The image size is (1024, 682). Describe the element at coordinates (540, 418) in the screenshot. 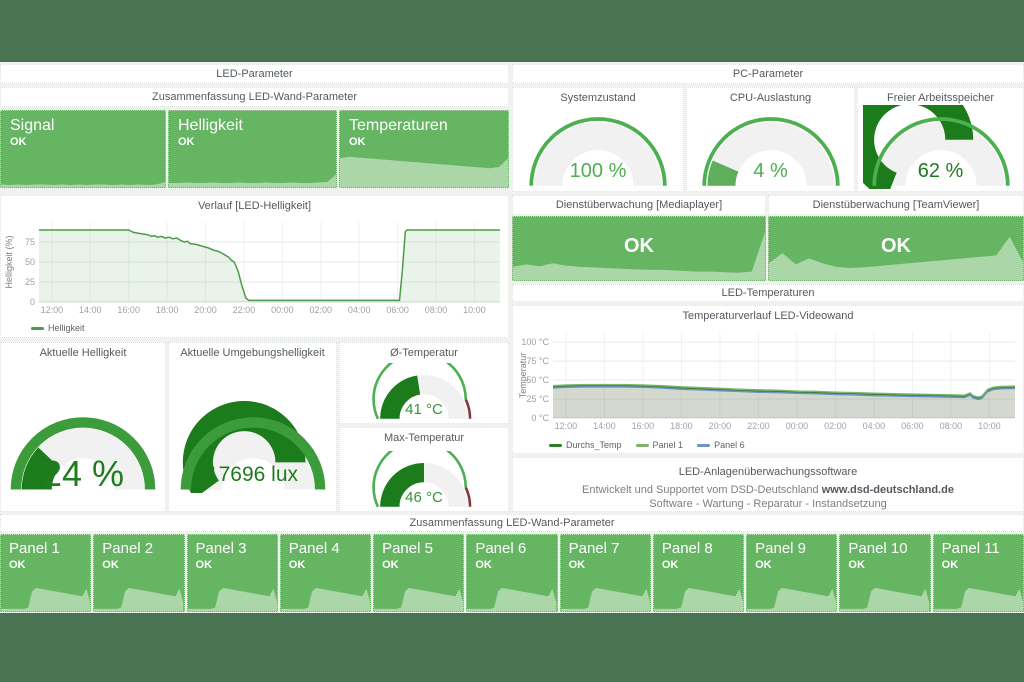

I see `svg-text: 0 °C` at that location.